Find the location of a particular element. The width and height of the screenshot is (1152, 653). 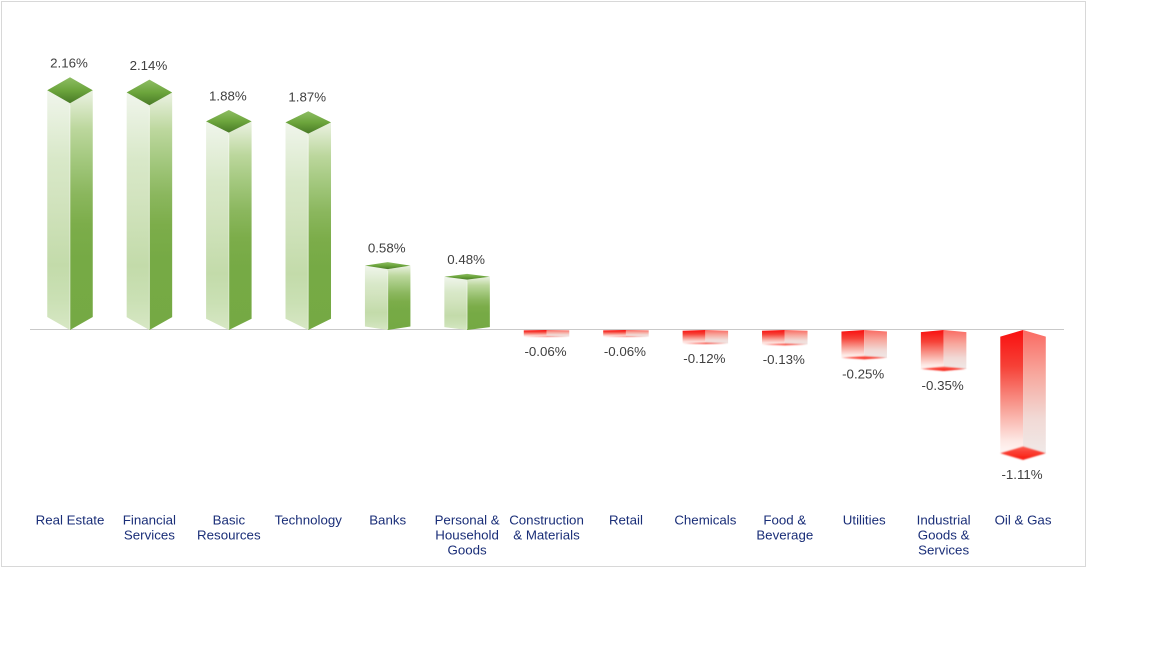

svg-text: Utilities is located at coordinates (864, 520).